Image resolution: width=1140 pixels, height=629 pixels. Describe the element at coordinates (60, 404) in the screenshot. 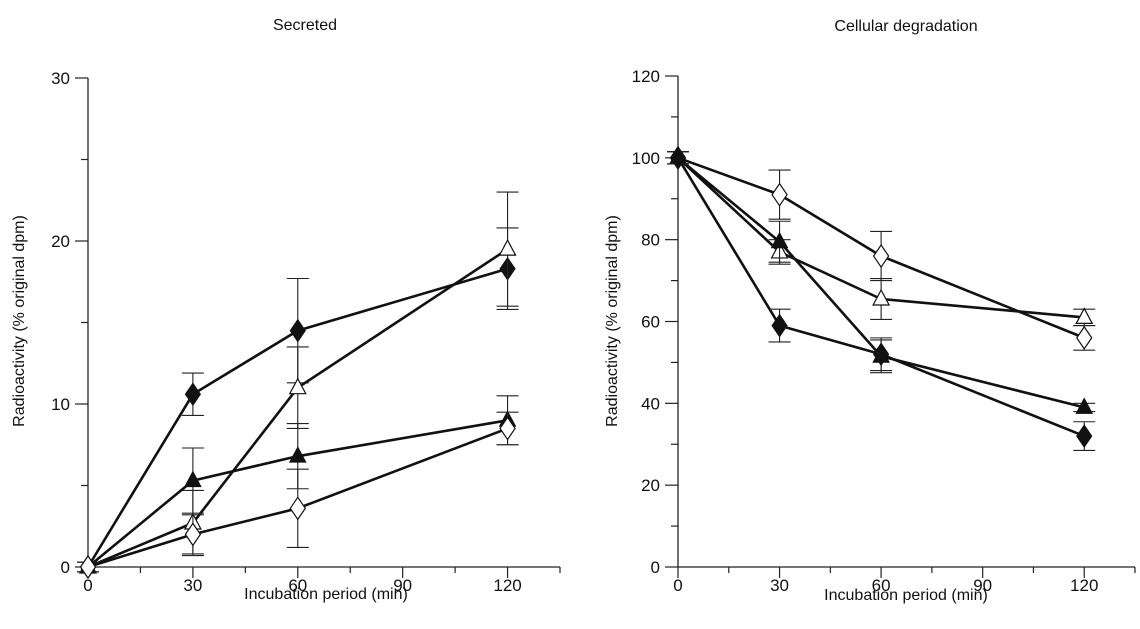

I see `y-tick-label: 10` at that location.